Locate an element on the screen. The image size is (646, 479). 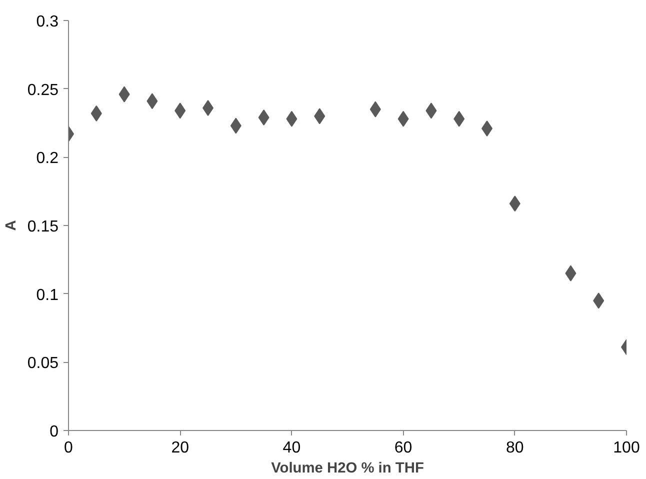
x-tick-label: 0 is located at coordinates (69, 448).